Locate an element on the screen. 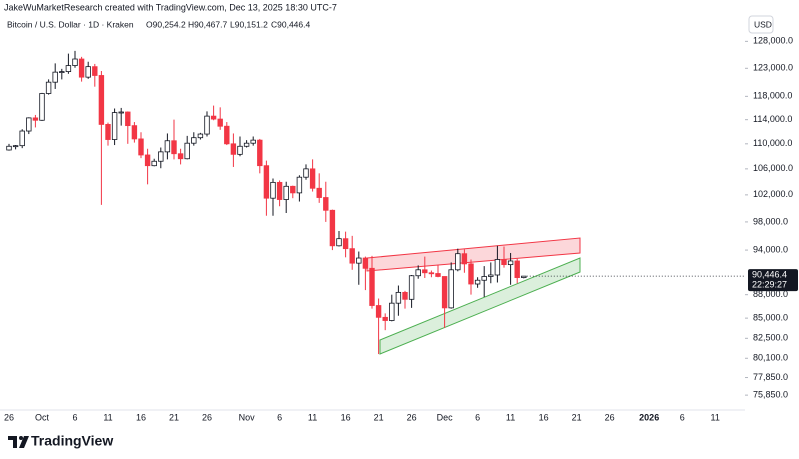  logo-dot is located at coordinates (21, 438).